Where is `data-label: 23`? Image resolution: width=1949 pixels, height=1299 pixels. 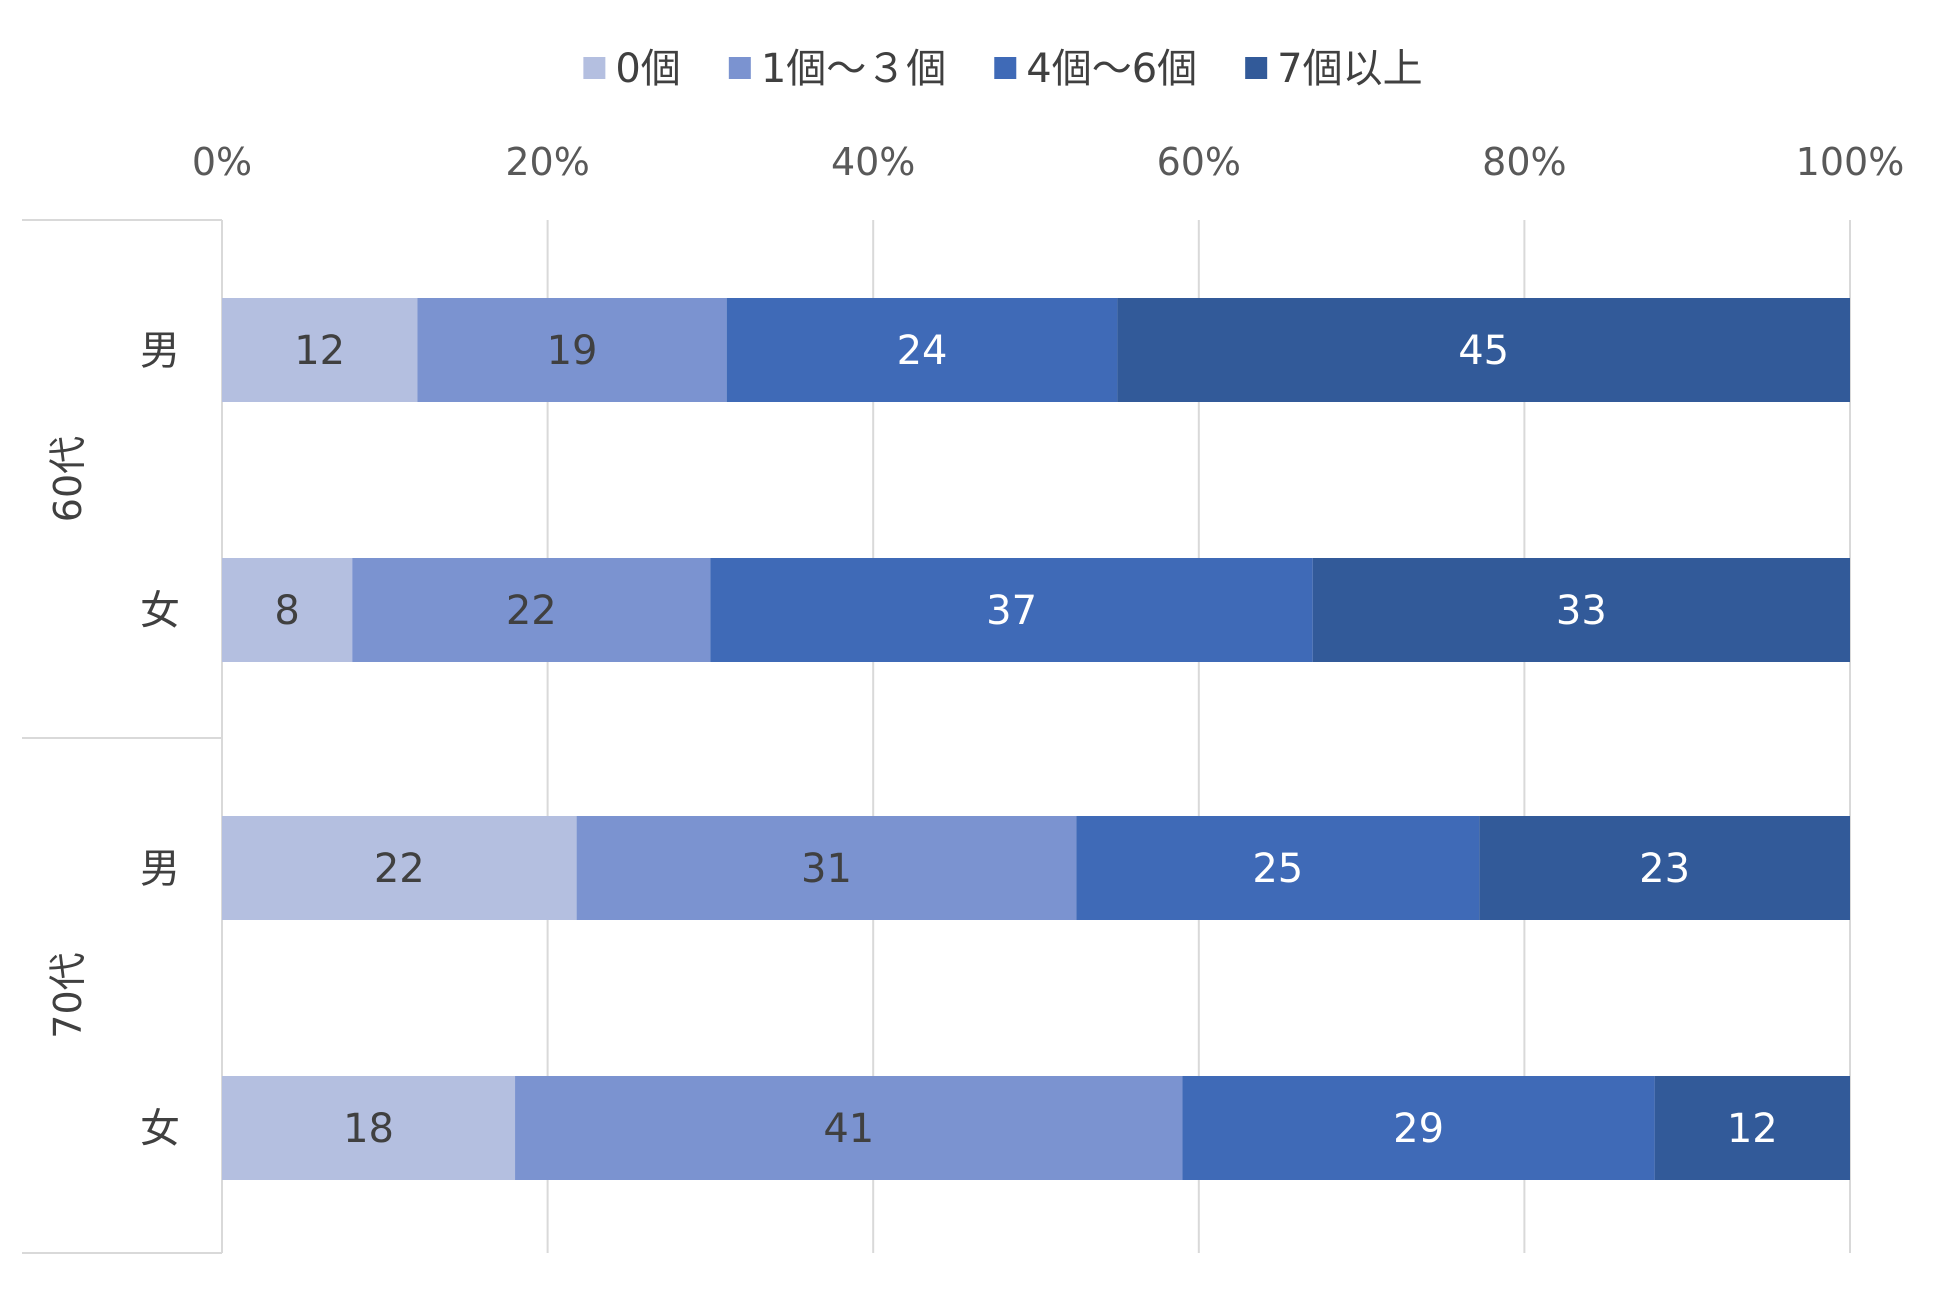
data-label: 23 is located at coordinates (1664, 869).